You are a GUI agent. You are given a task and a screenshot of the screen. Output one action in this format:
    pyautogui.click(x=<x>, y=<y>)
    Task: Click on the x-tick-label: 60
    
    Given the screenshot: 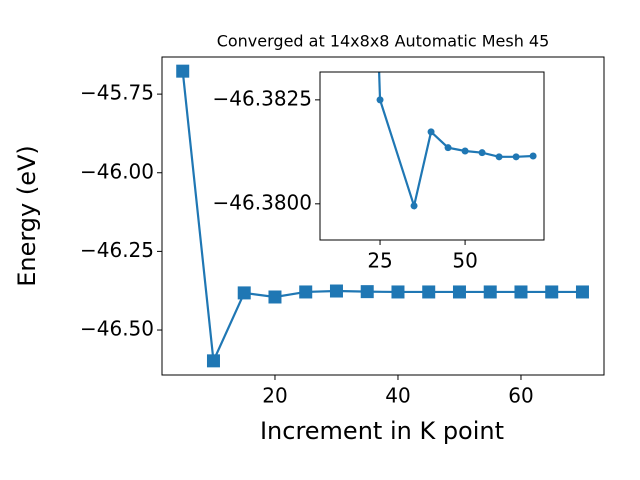 What is the action you would take?
    pyautogui.click(x=520, y=396)
    